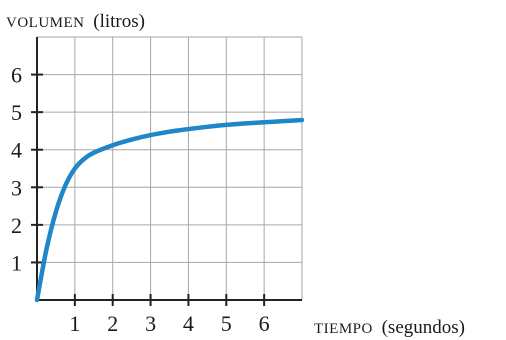  Describe the element at coordinates (45, 23) in the screenshot. I see `y-axis-label-prefix: VOLUMEN` at that location.